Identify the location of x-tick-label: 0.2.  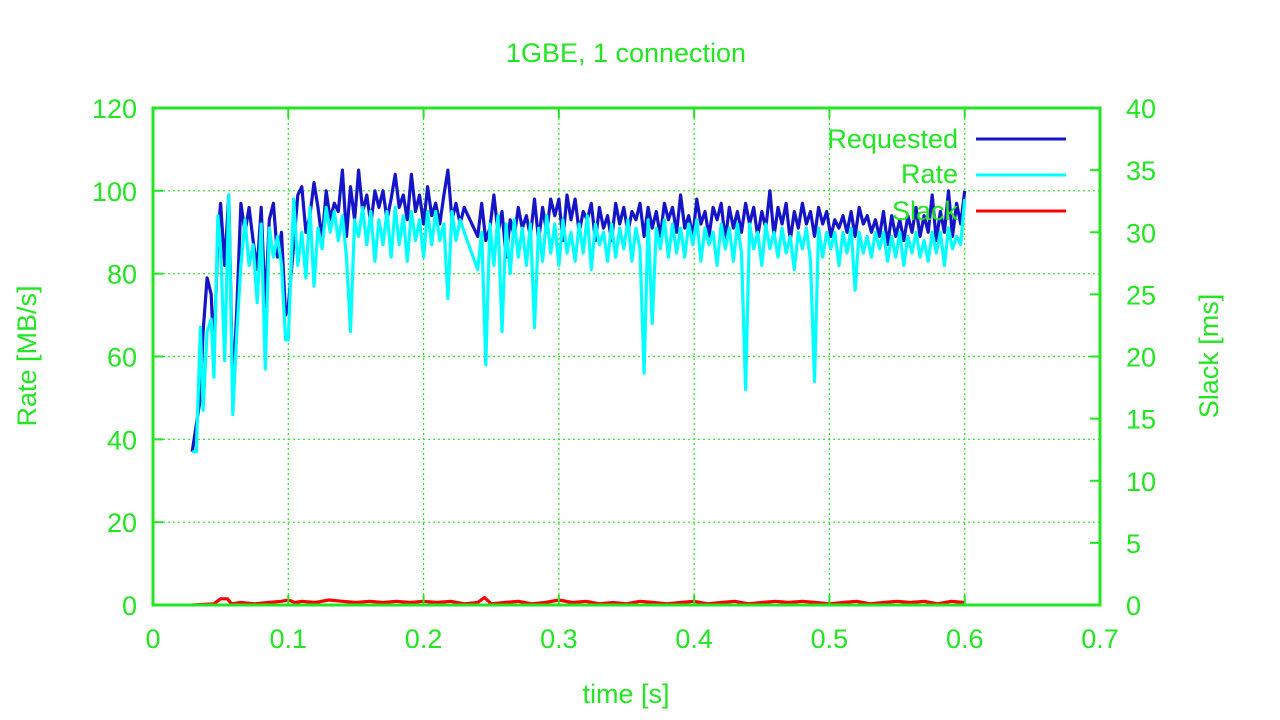
(424, 639).